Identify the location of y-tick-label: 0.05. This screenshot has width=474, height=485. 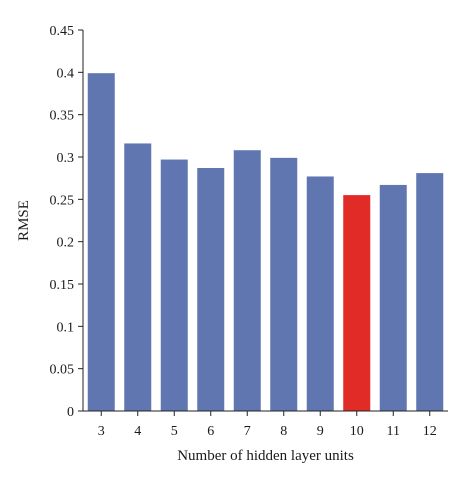
(62, 370).